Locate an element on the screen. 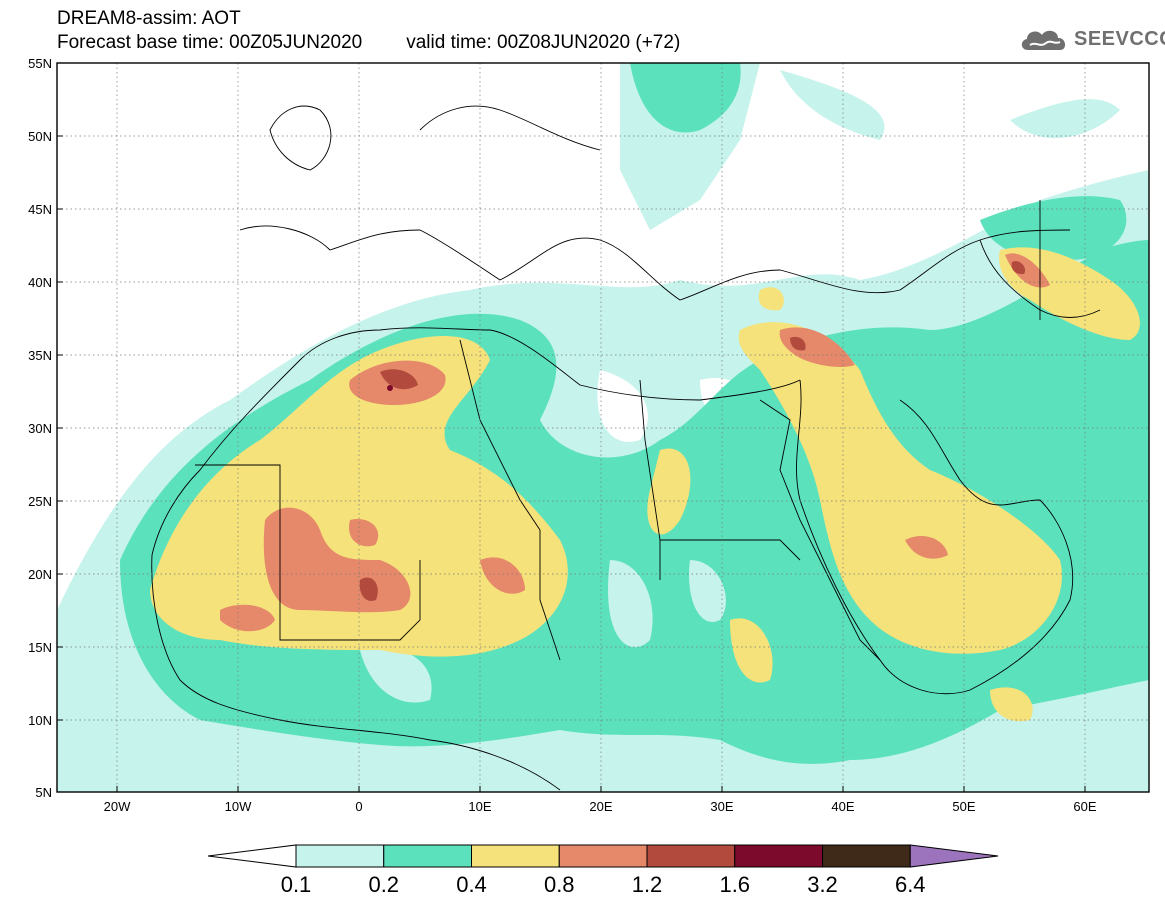  lon-label: 50E is located at coordinates (963, 806).